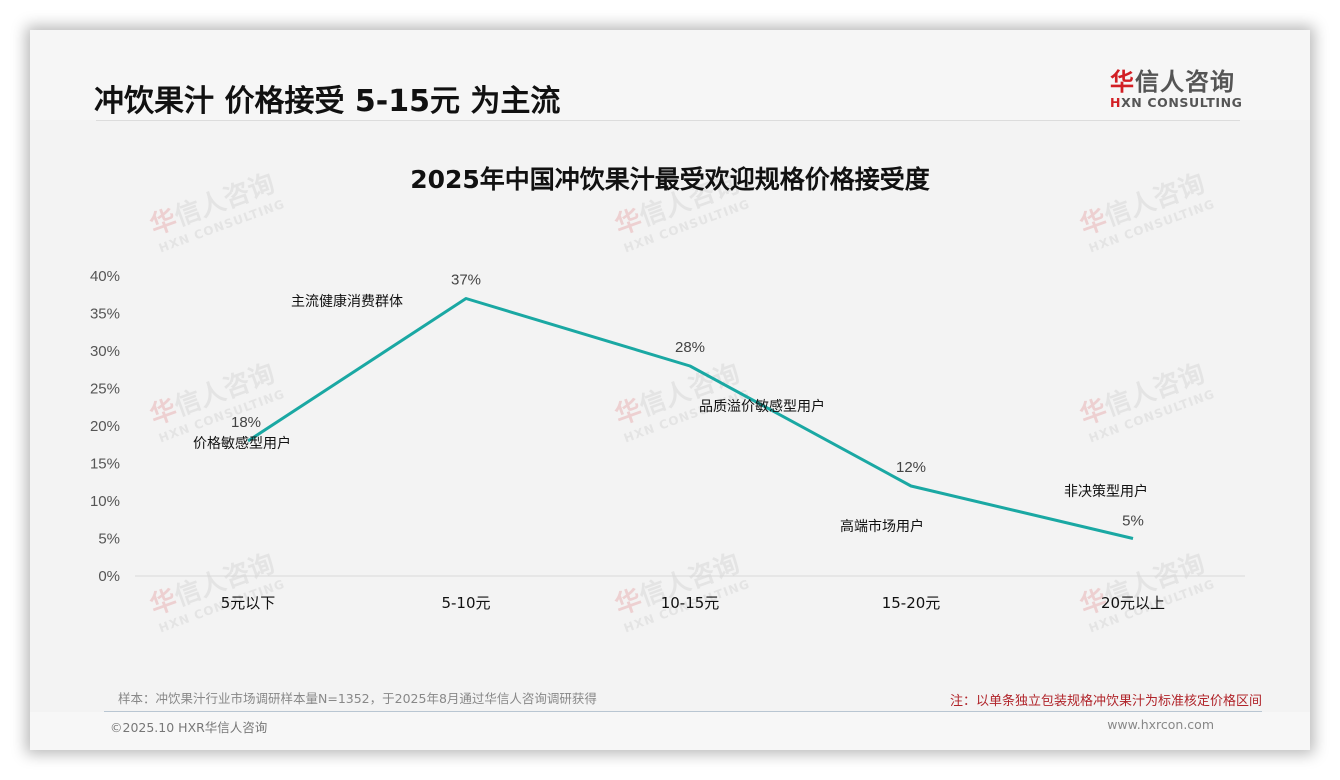 The image size is (1340, 780). Describe the element at coordinates (242, 443) in the screenshot. I see `segment-annotation: 价格敏感型用户` at that location.